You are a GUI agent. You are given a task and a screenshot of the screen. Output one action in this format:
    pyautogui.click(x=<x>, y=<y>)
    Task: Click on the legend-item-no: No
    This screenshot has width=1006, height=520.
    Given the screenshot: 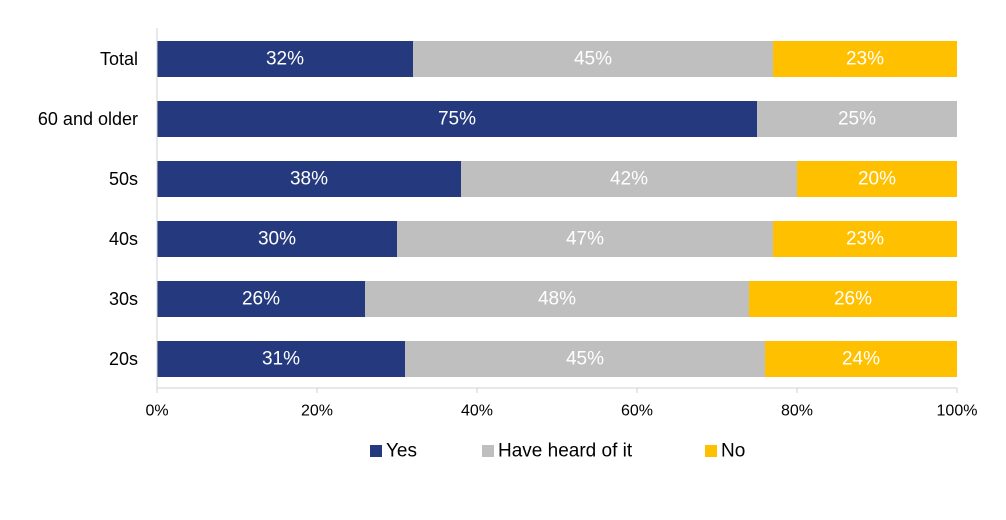 What is the action you would take?
    pyautogui.click(x=725, y=451)
    